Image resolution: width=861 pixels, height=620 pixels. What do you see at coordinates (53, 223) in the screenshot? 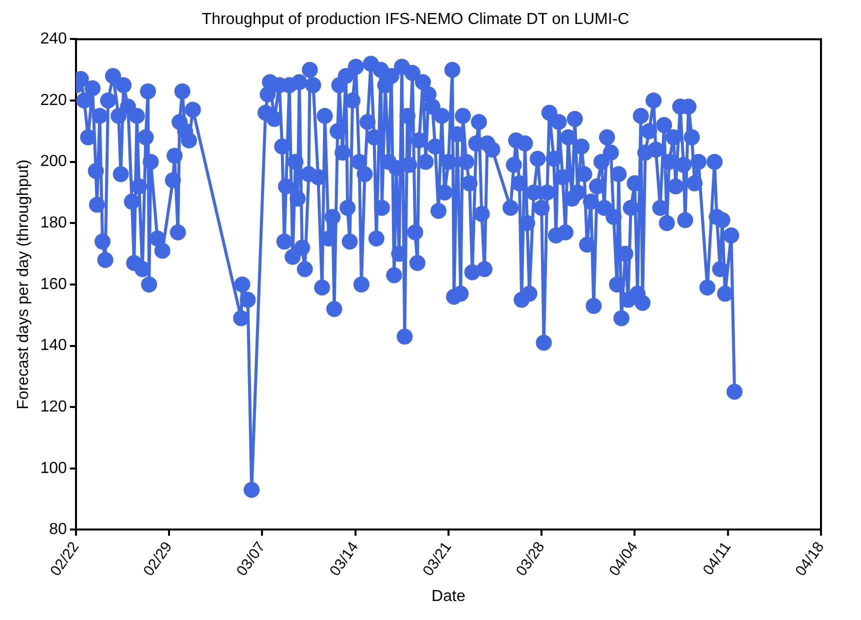
I see `y-tick-label: 180` at bounding box center [53, 223].